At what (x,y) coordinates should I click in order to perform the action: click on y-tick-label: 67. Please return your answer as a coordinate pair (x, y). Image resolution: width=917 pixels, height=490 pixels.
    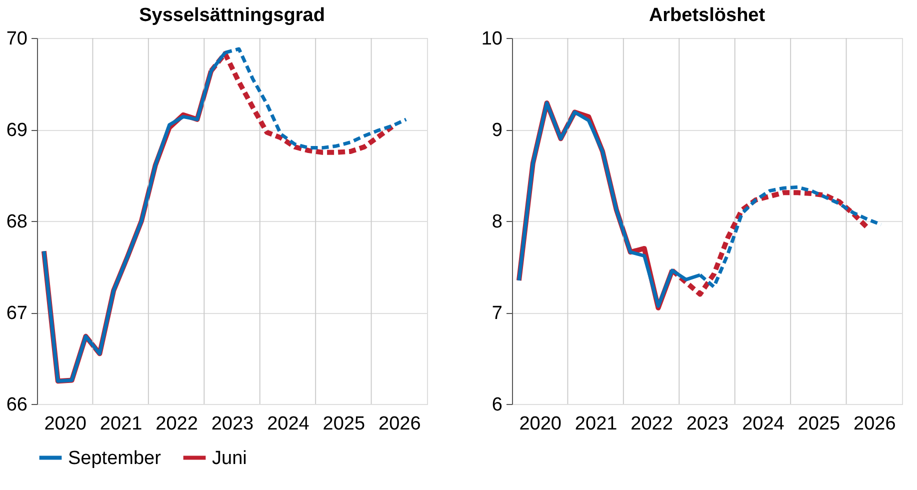
    Looking at the image, I should click on (17, 313).